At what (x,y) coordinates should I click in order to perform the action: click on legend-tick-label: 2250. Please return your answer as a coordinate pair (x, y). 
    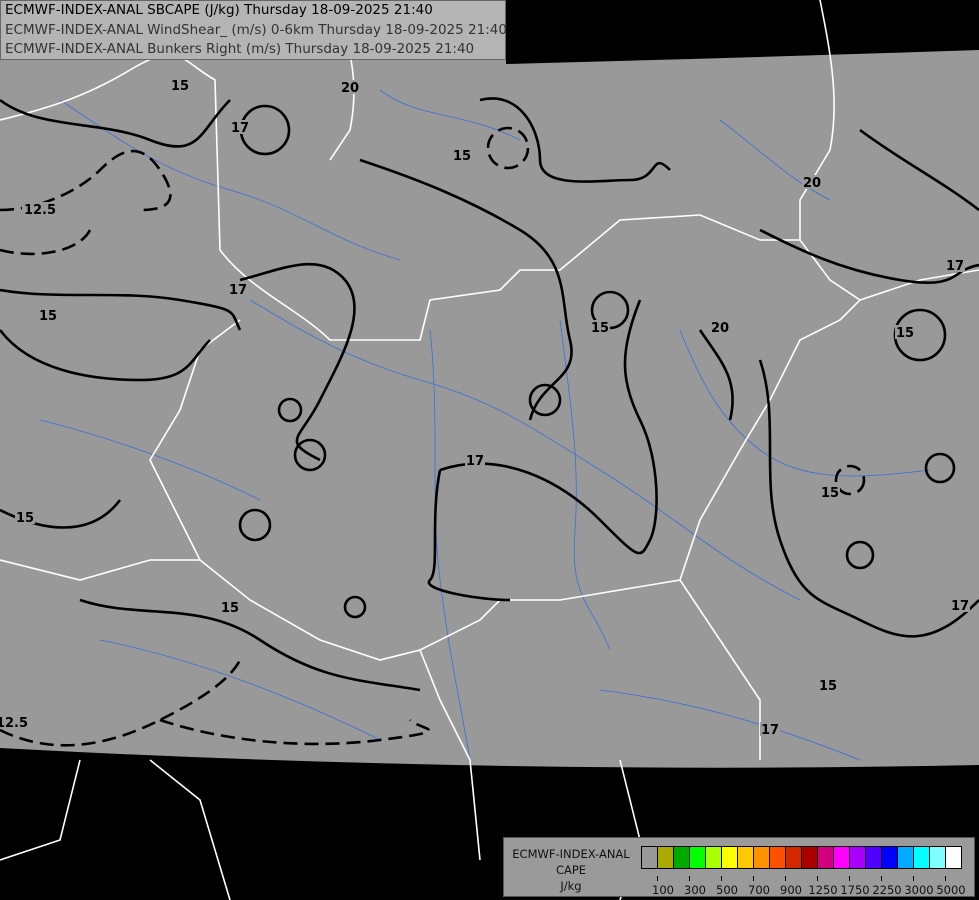
    Looking at the image, I should click on (887, 890).